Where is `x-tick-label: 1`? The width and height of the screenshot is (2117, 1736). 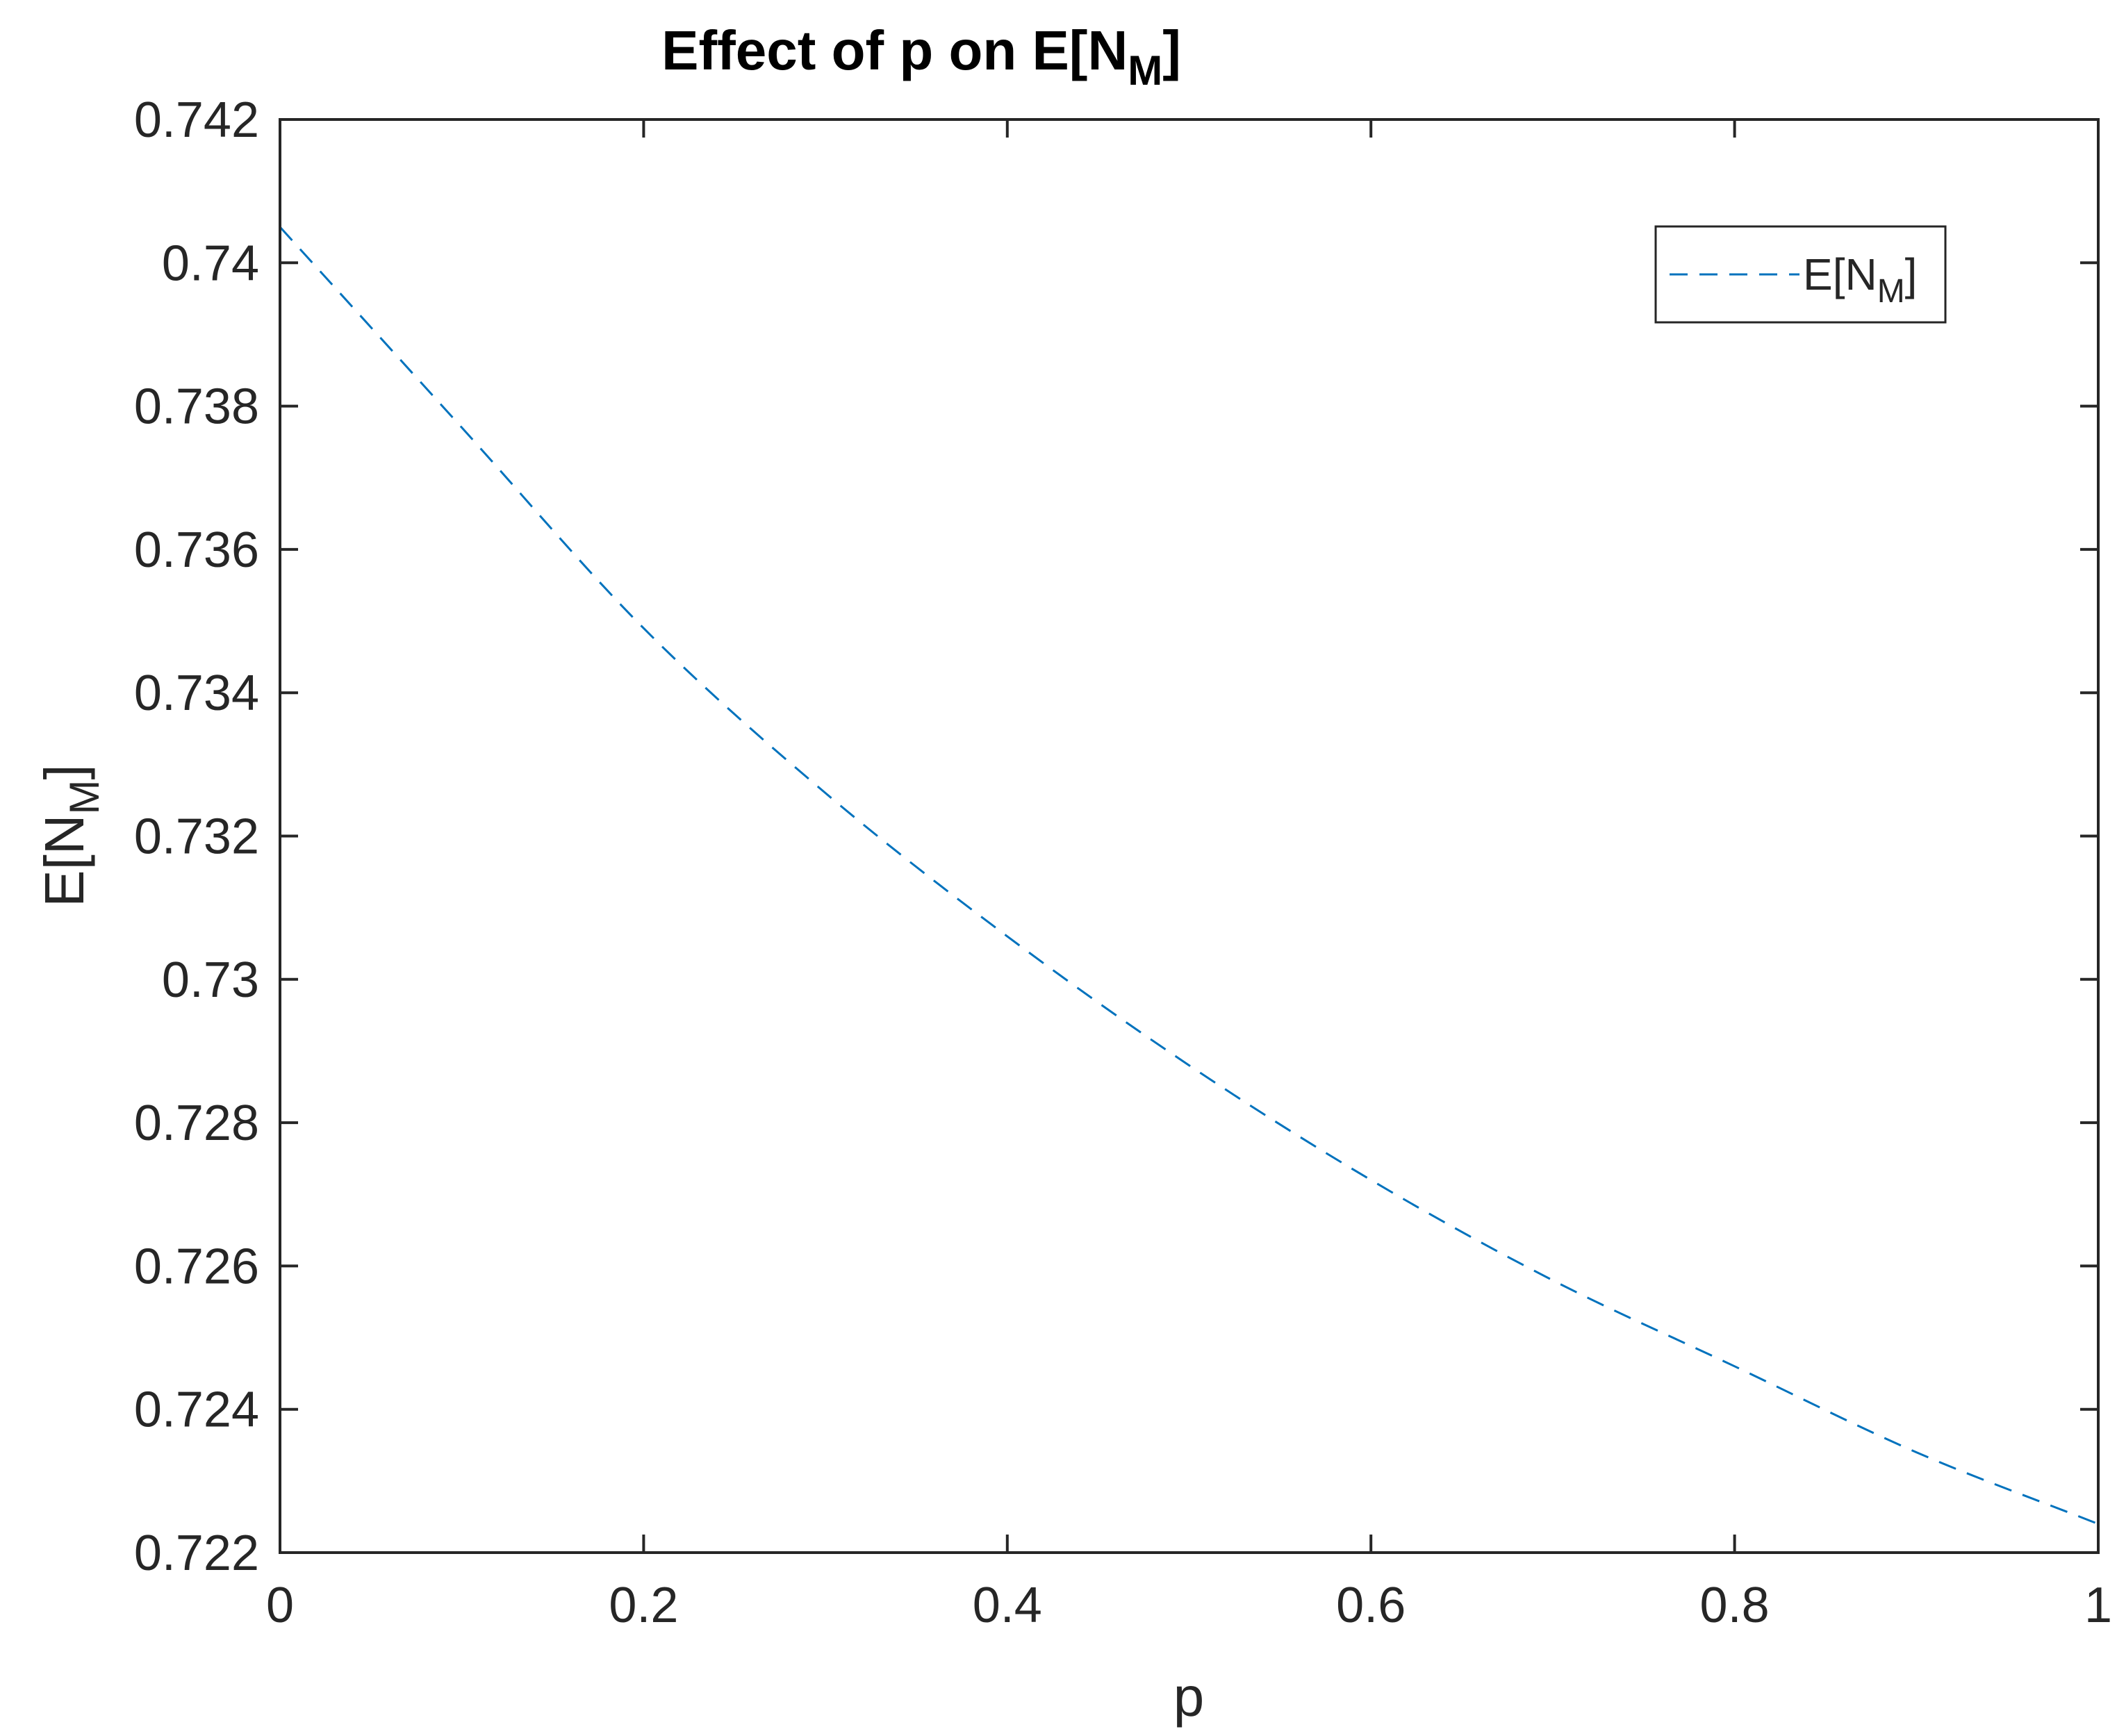 x-tick-label: 1 is located at coordinates (2098, 1605).